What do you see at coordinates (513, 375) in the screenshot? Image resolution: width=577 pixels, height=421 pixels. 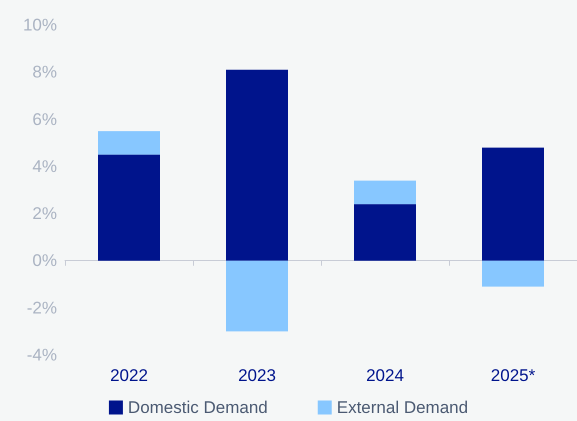 I see `x-tick-label: 2025*` at bounding box center [513, 375].